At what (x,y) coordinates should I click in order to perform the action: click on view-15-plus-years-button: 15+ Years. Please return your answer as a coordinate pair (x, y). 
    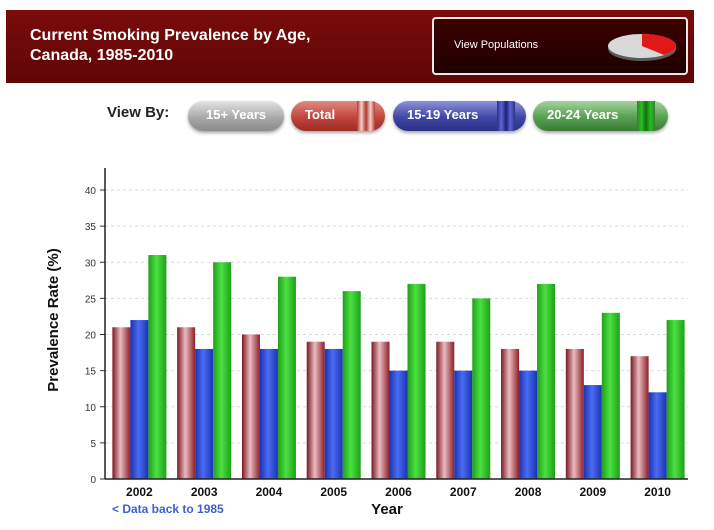
    Looking at the image, I should click on (236, 116).